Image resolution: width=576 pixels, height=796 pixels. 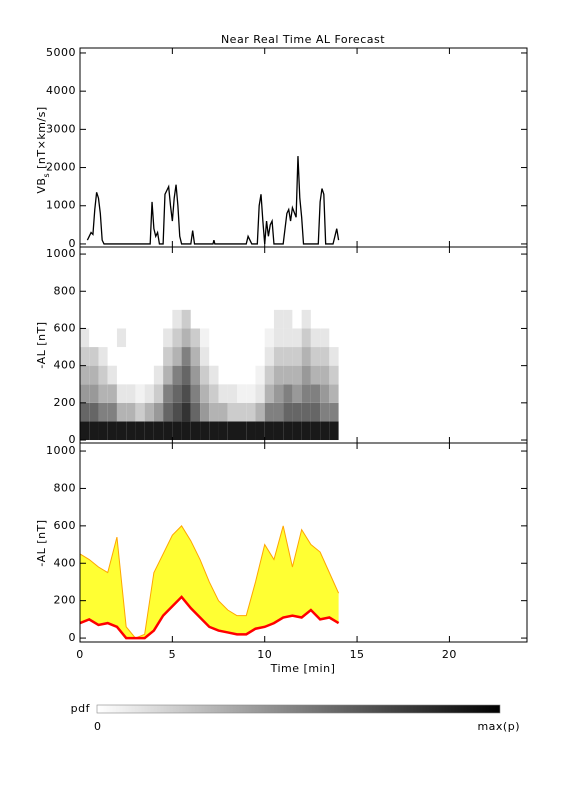 I want to click on data-line, so click(x=213, y=200).